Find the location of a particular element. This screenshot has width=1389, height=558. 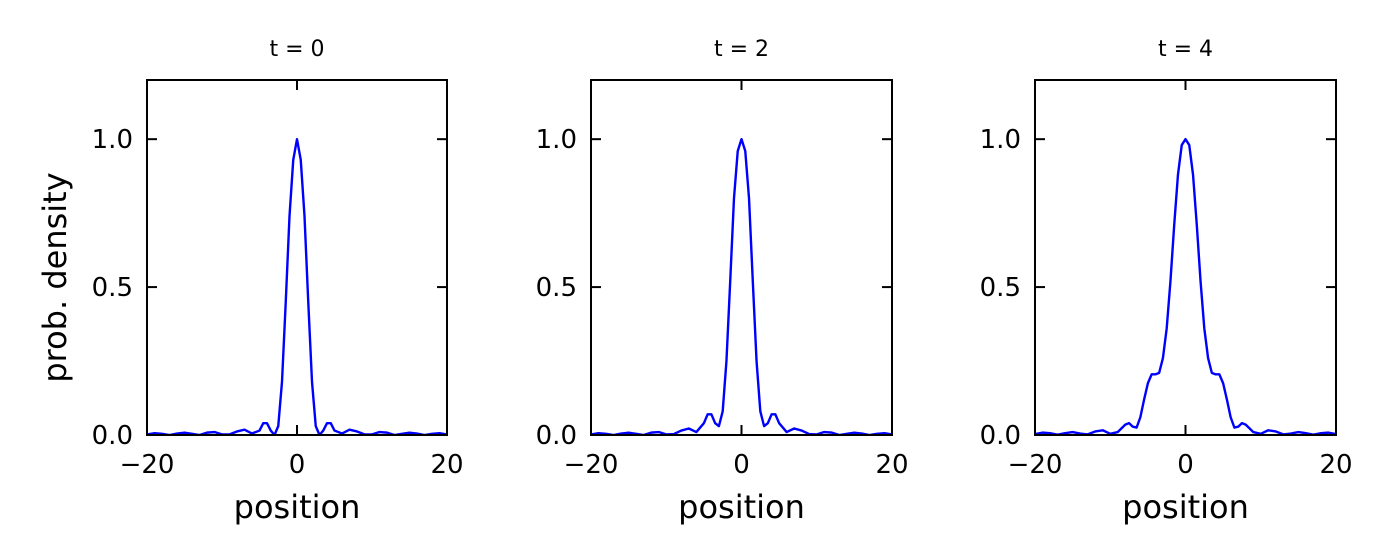

panel-title: t = 0 is located at coordinates (296, 49).